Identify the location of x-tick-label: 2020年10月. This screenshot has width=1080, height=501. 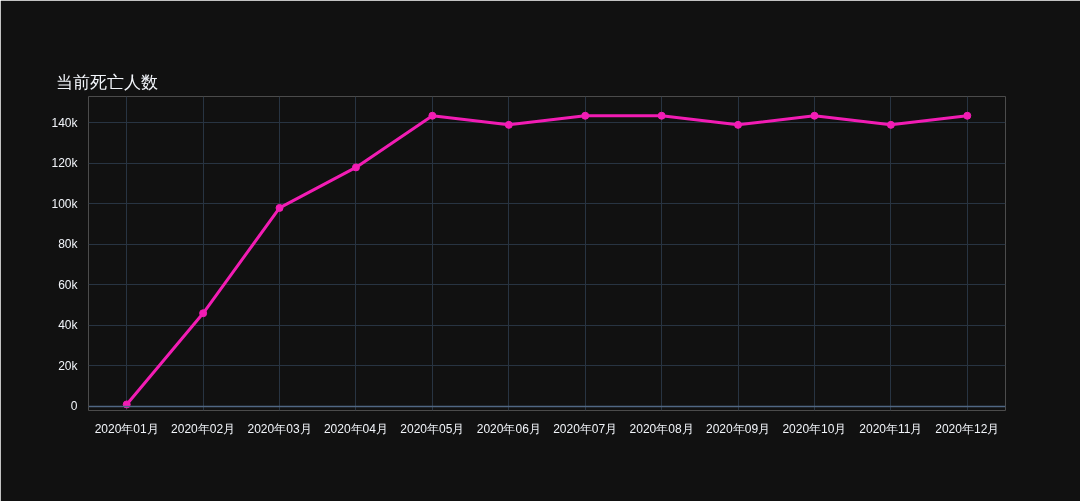
(814, 428).